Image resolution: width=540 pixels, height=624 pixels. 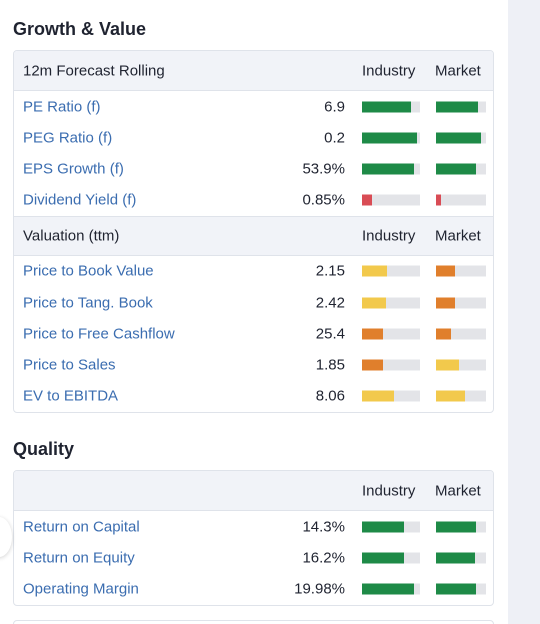 What do you see at coordinates (330, 396) in the screenshot?
I see `metric-value: 8.06` at bounding box center [330, 396].